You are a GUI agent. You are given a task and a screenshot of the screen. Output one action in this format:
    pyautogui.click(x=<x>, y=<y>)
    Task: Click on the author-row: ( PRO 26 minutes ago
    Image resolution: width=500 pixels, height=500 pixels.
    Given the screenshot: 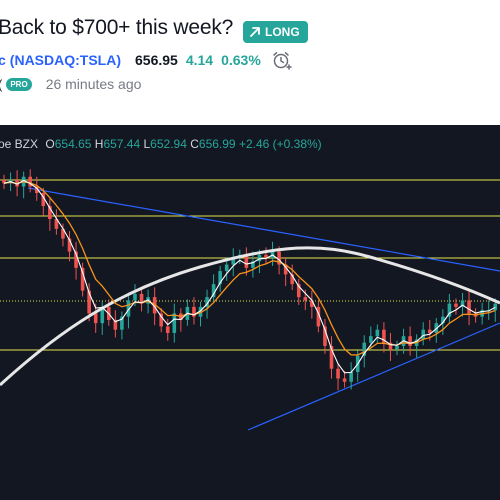 What is the action you would take?
    pyautogui.click(x=70, y=84)
    